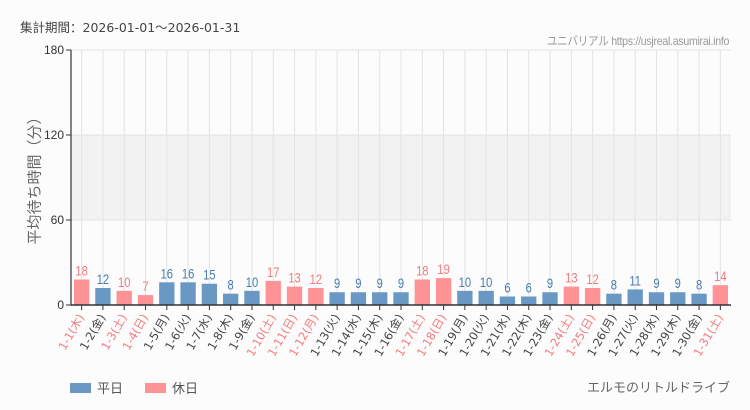 This screenshot has width=750, height=410. What do you see at coordinates (60, 305) in the screenshot?
I see `y-tick-label: 0` at bounding box center [60, 305].